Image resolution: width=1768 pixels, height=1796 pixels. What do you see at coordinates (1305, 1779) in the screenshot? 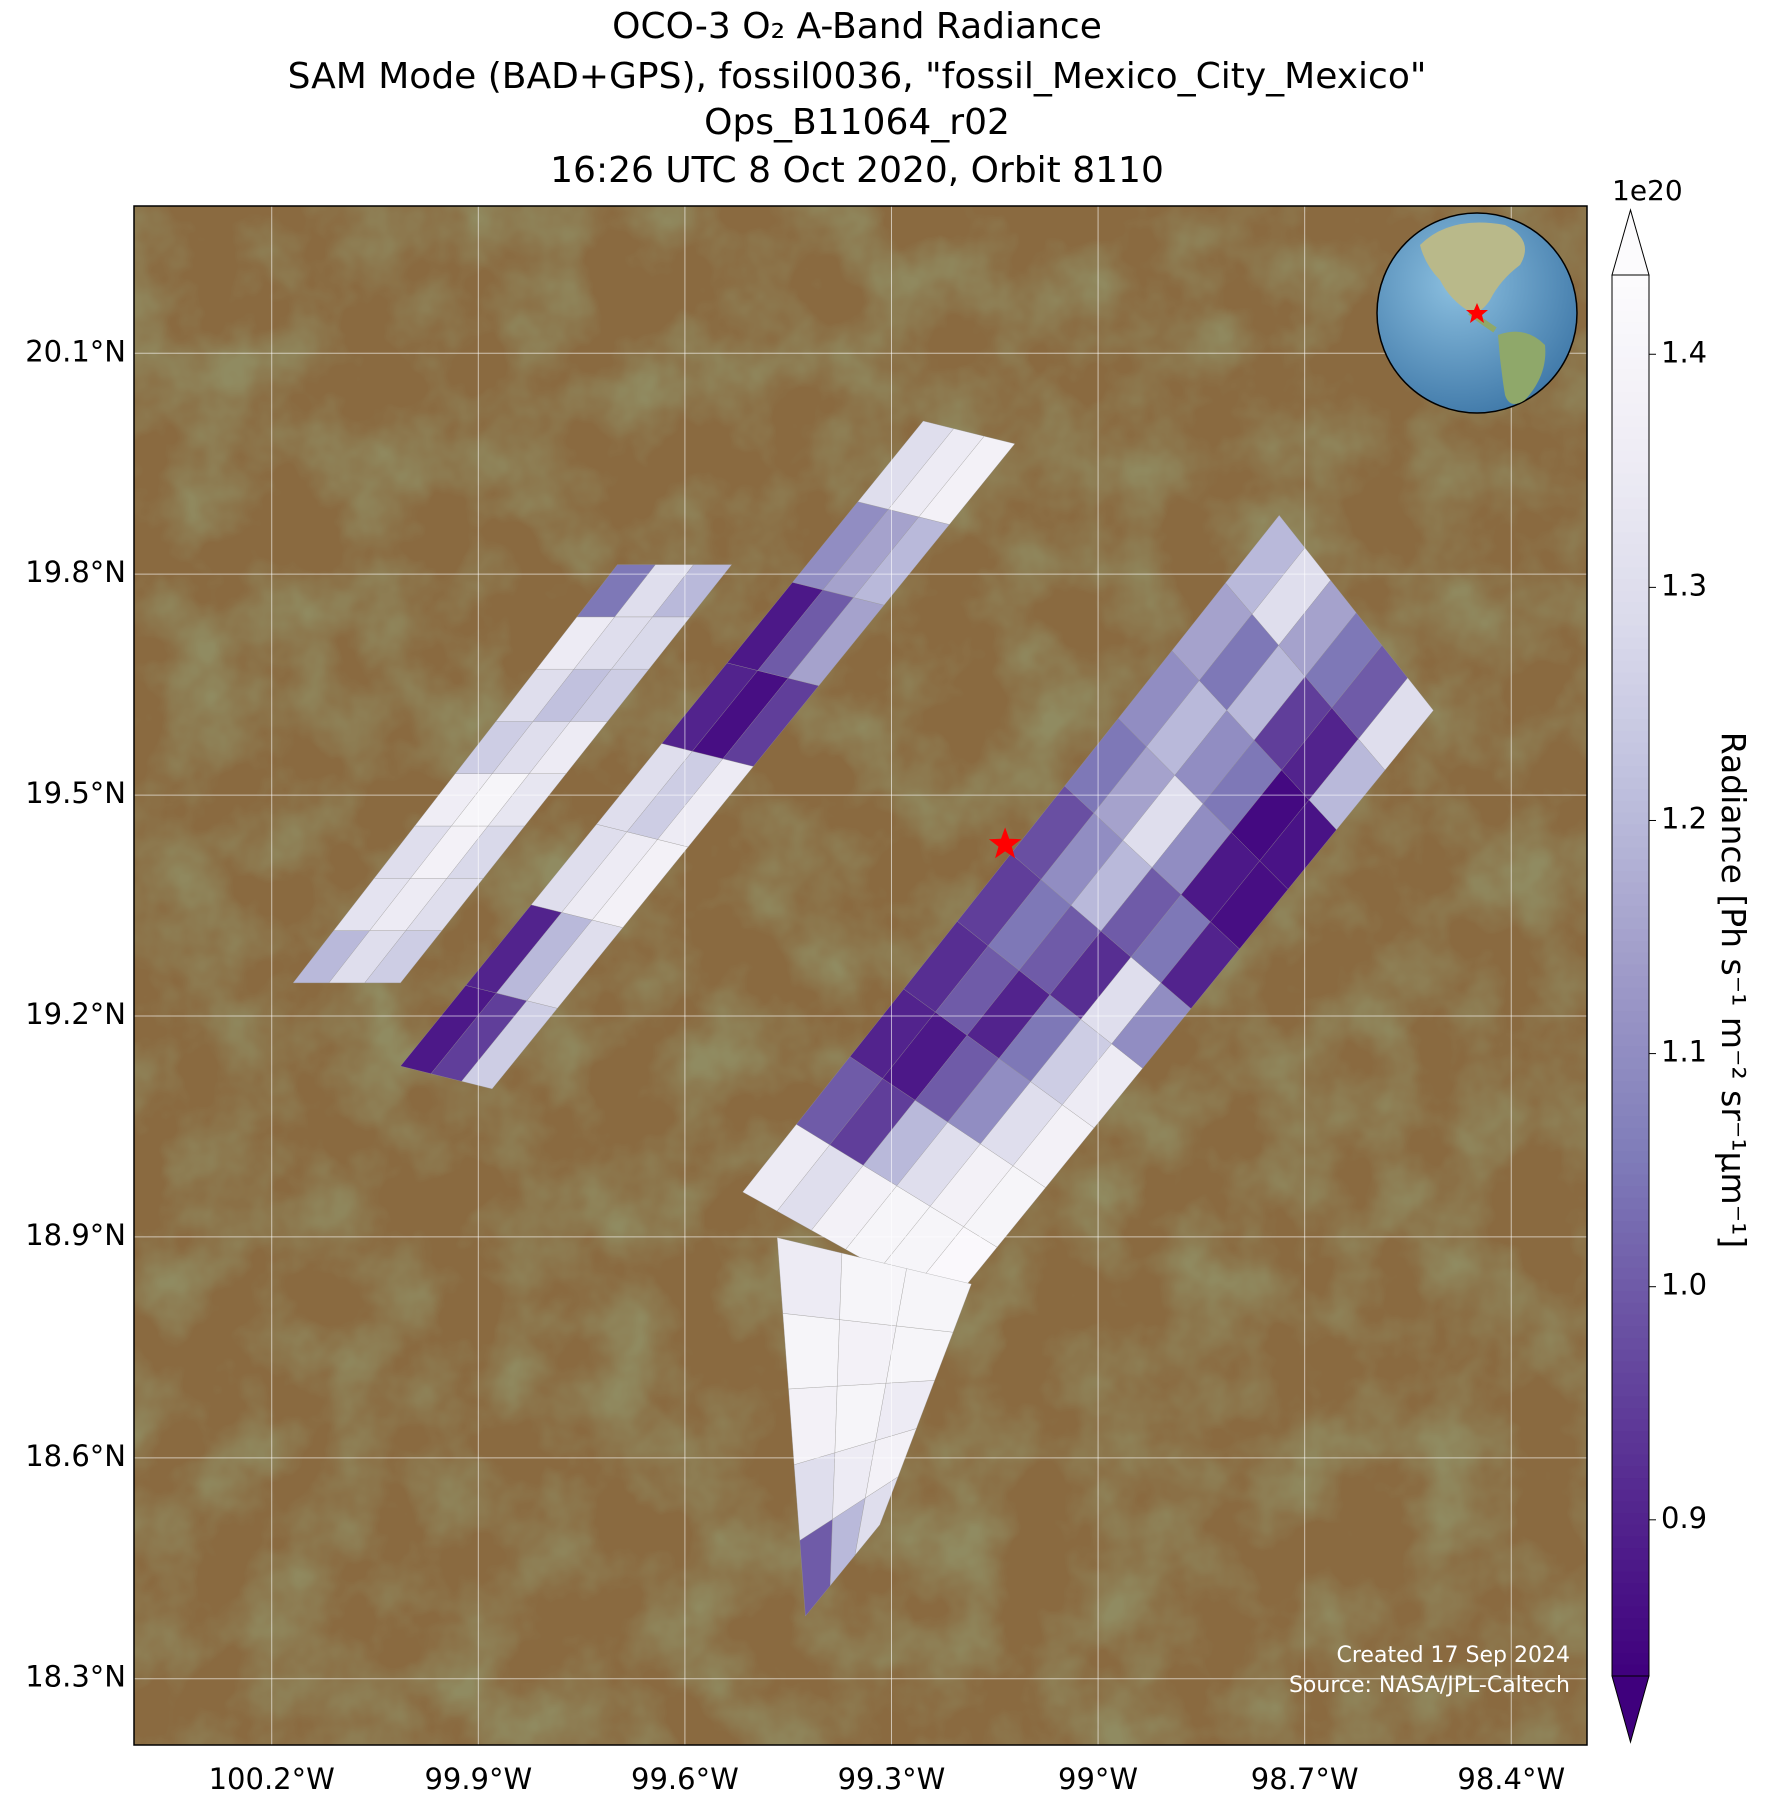
I see `x-tick-label: 98.7°W` at bounding box center [1305, 1779].